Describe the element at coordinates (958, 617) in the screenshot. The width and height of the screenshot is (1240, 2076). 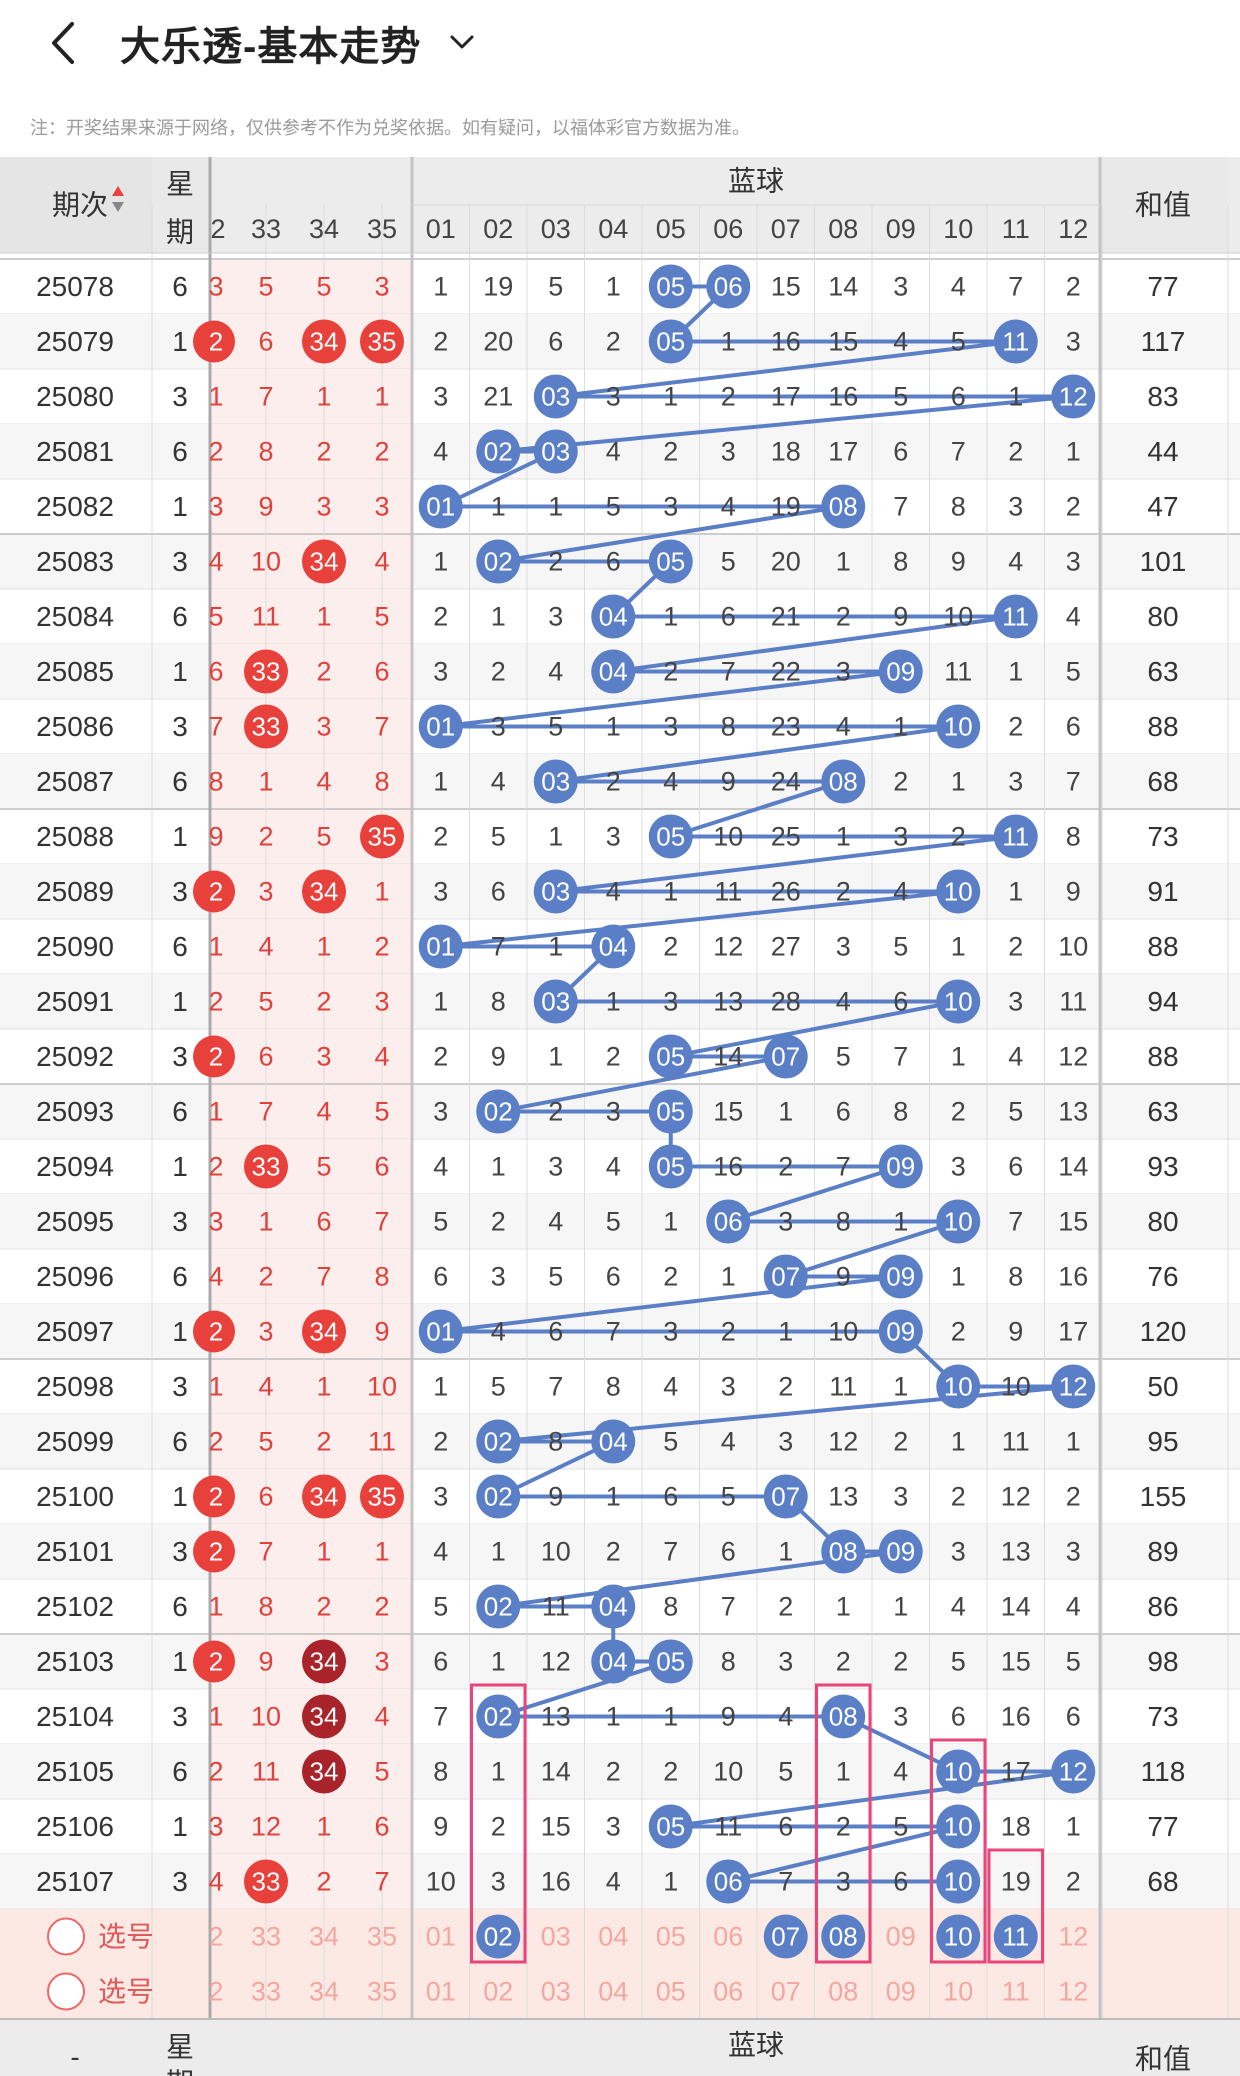
I see `blue-miss-cell: 10` at that location.